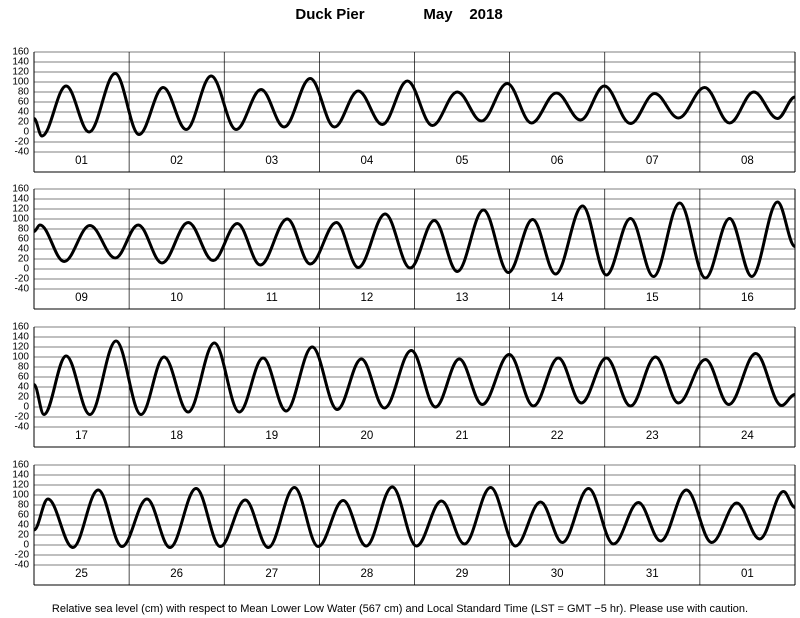 The width and height of the screenshot is (800, 618). Describe the element at coordinates (367, 298) in the screenshot. I see `day-label: 12` at that location.